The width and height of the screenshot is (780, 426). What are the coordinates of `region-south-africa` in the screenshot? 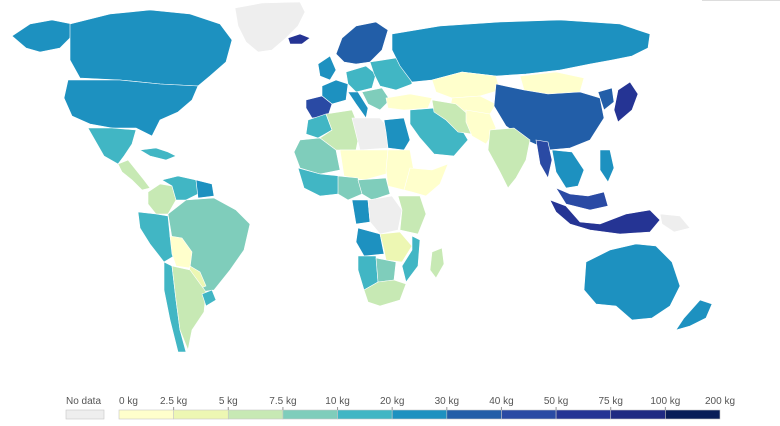 It's located at (385, 293).